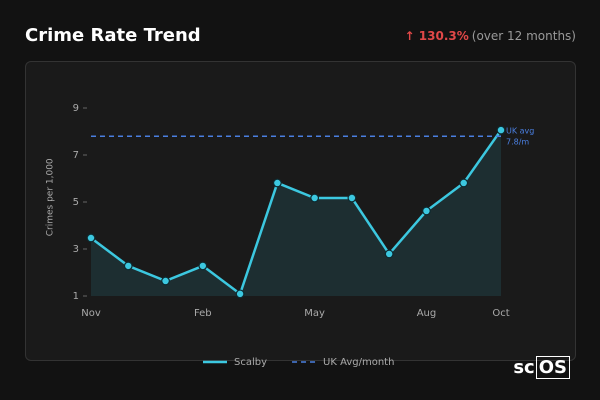 The width and height of the screenshot is (600, 400). Describe the element at coordinates (500, 313) in the screenshot. I see `x-tick-label: Oct` at that location.